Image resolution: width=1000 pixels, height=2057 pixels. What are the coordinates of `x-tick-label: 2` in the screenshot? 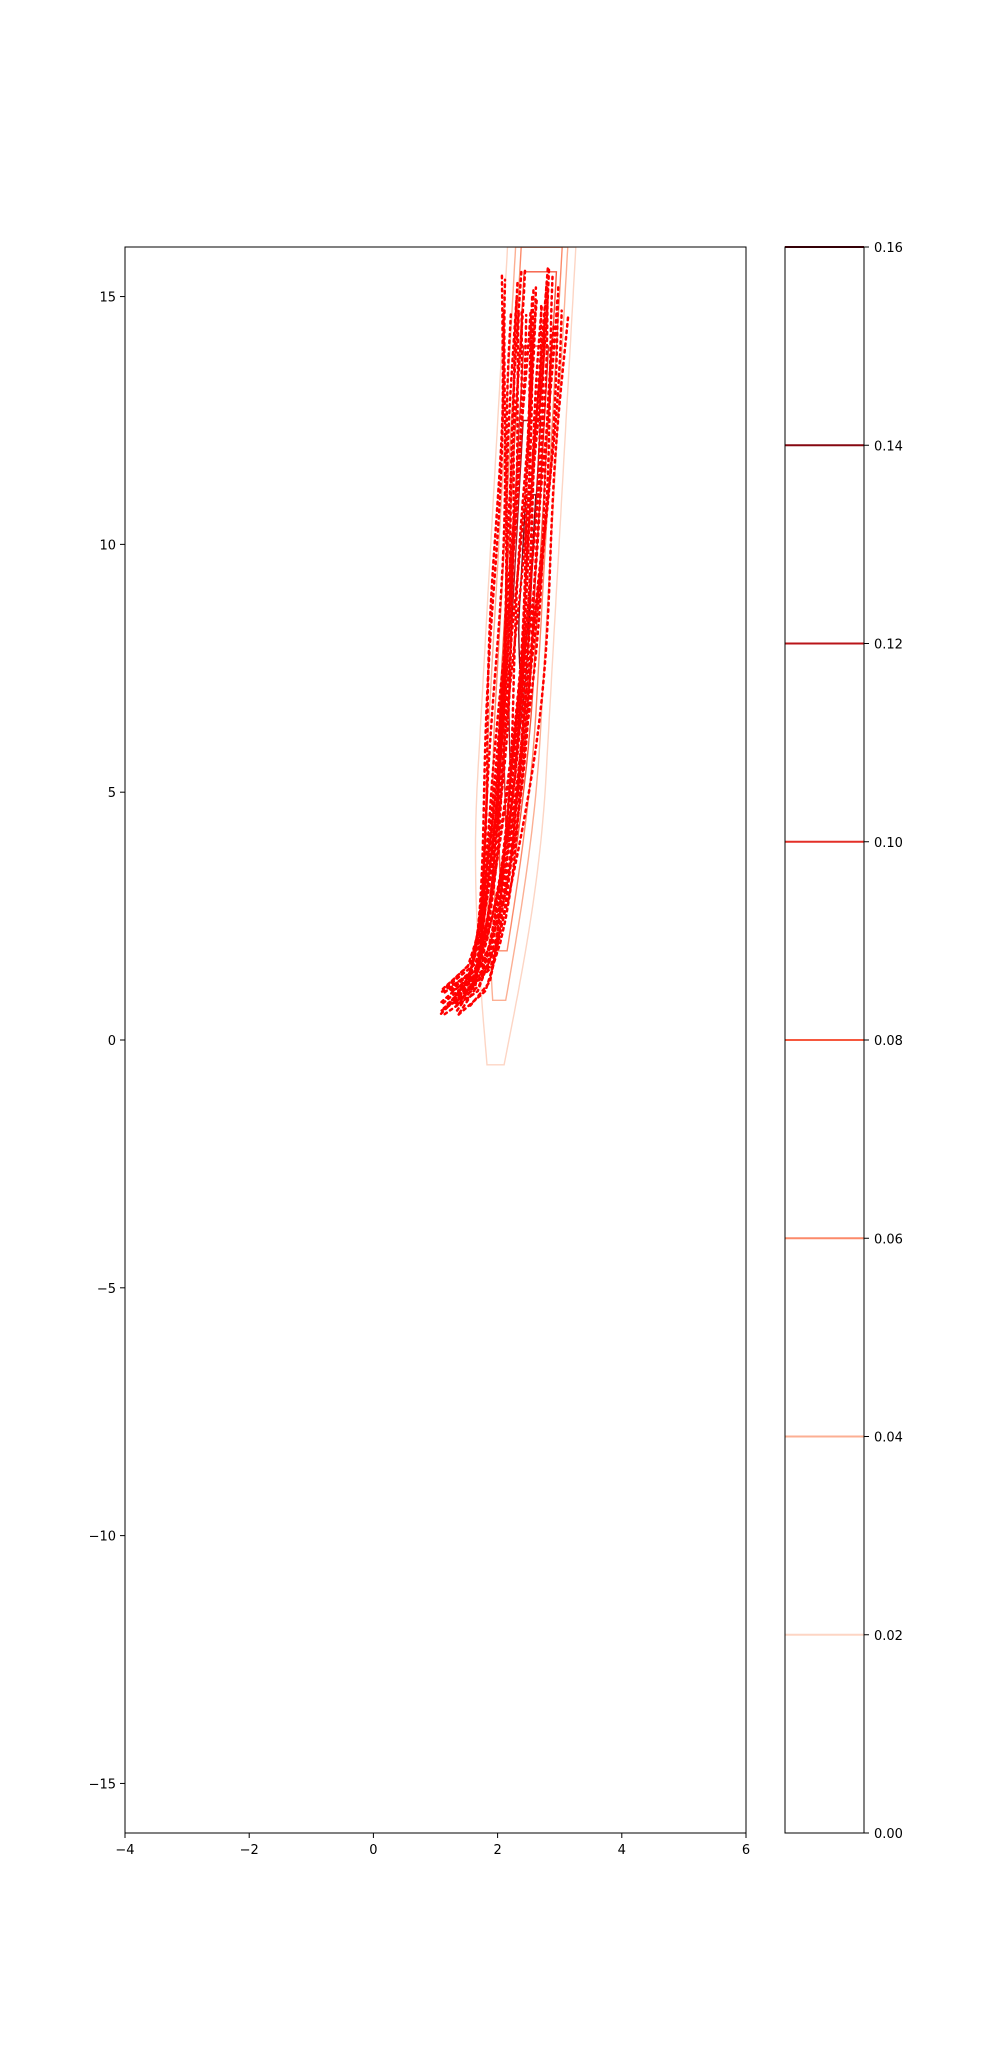 It's located at (497, 1850).